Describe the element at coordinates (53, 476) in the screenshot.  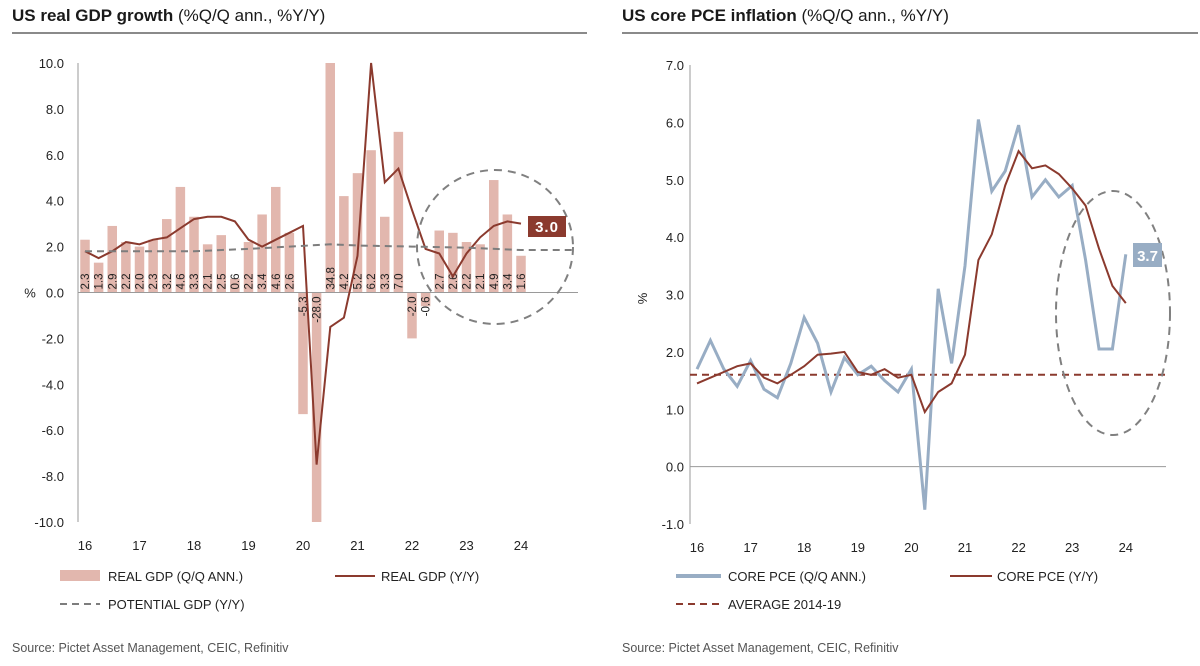
I see `left-y-tick-label: -8.0` at that location.